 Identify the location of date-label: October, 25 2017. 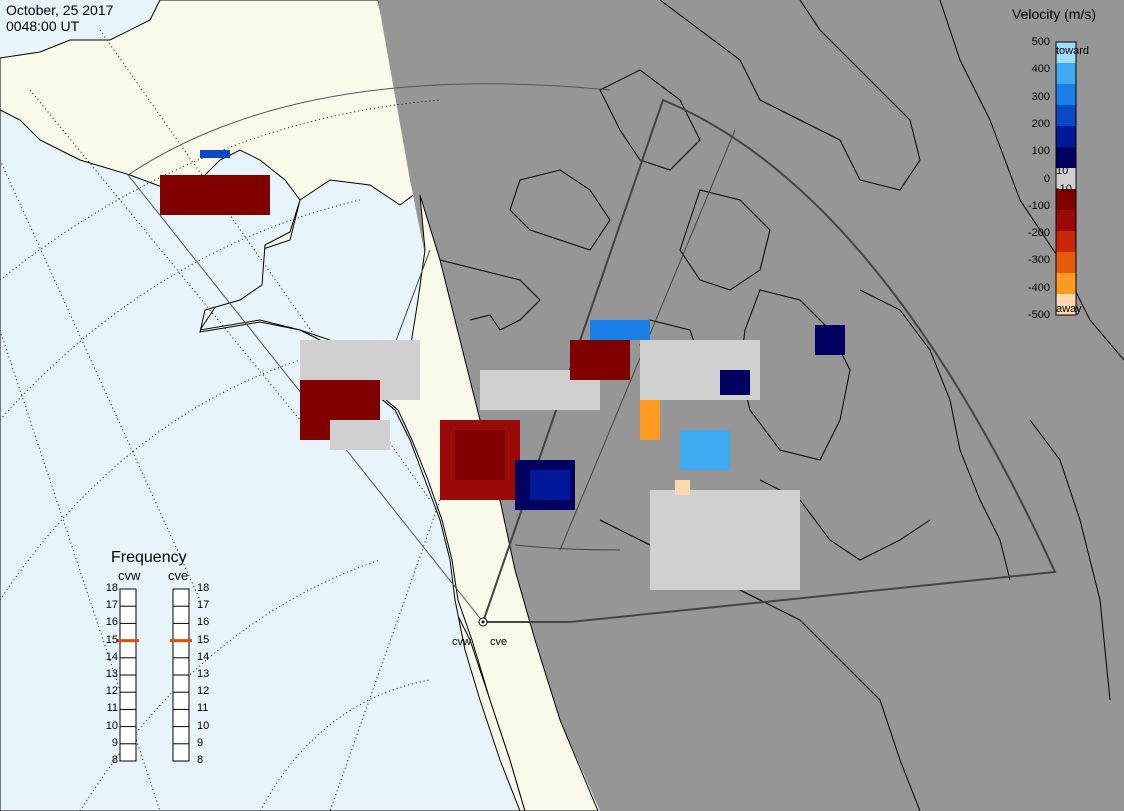
(60, 10).